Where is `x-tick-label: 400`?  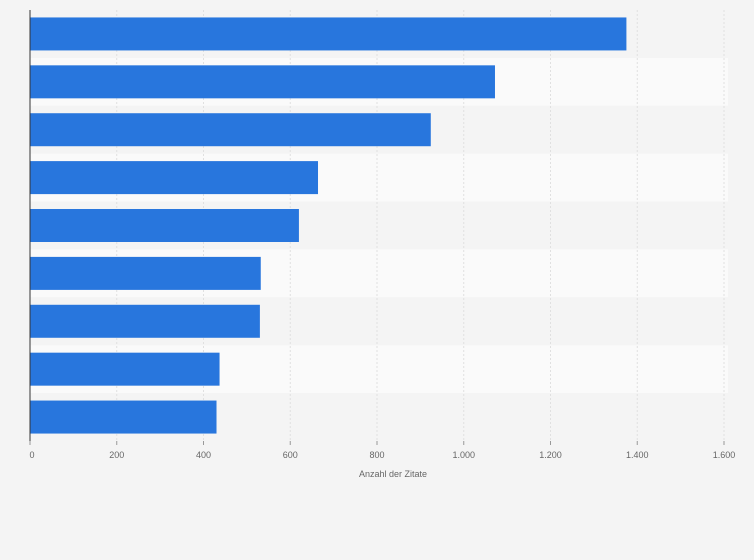 x-tick-label: 400 is located at coordinates (203, 455).